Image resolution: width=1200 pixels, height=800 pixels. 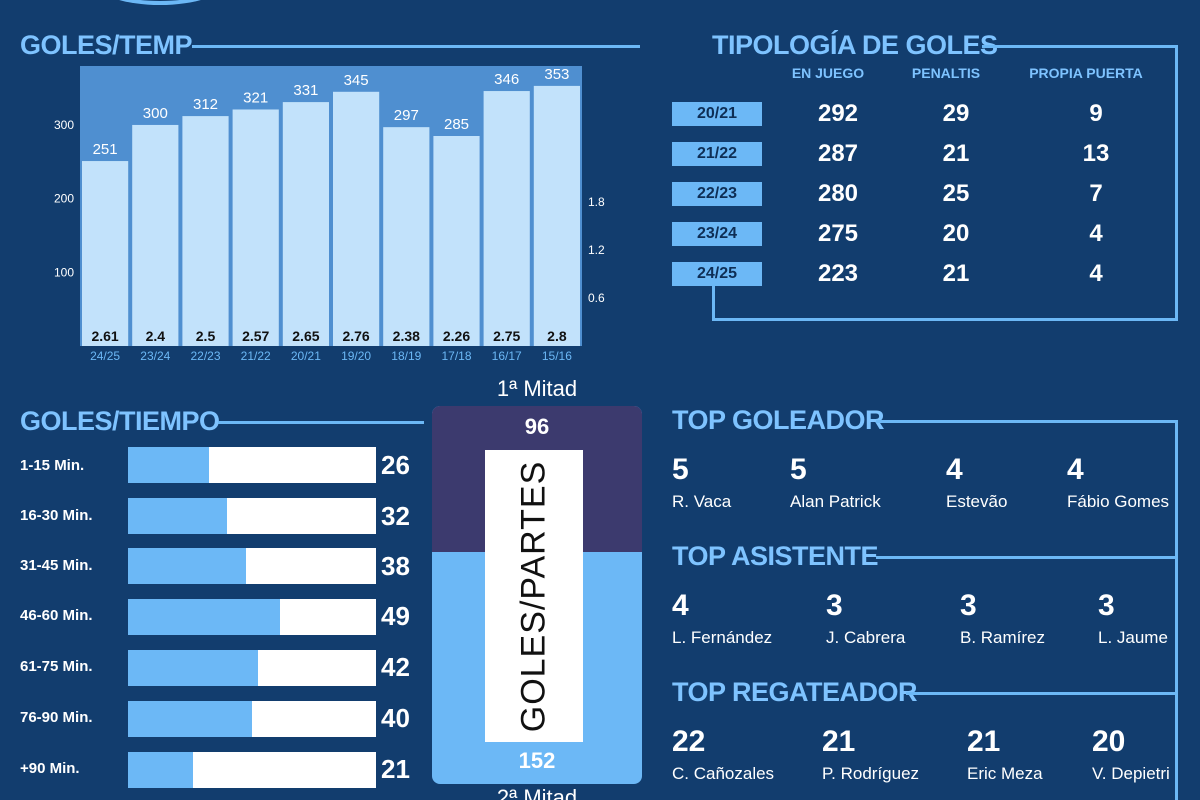 I want to click on goles-temp-rule, so click(x=416, y=46).